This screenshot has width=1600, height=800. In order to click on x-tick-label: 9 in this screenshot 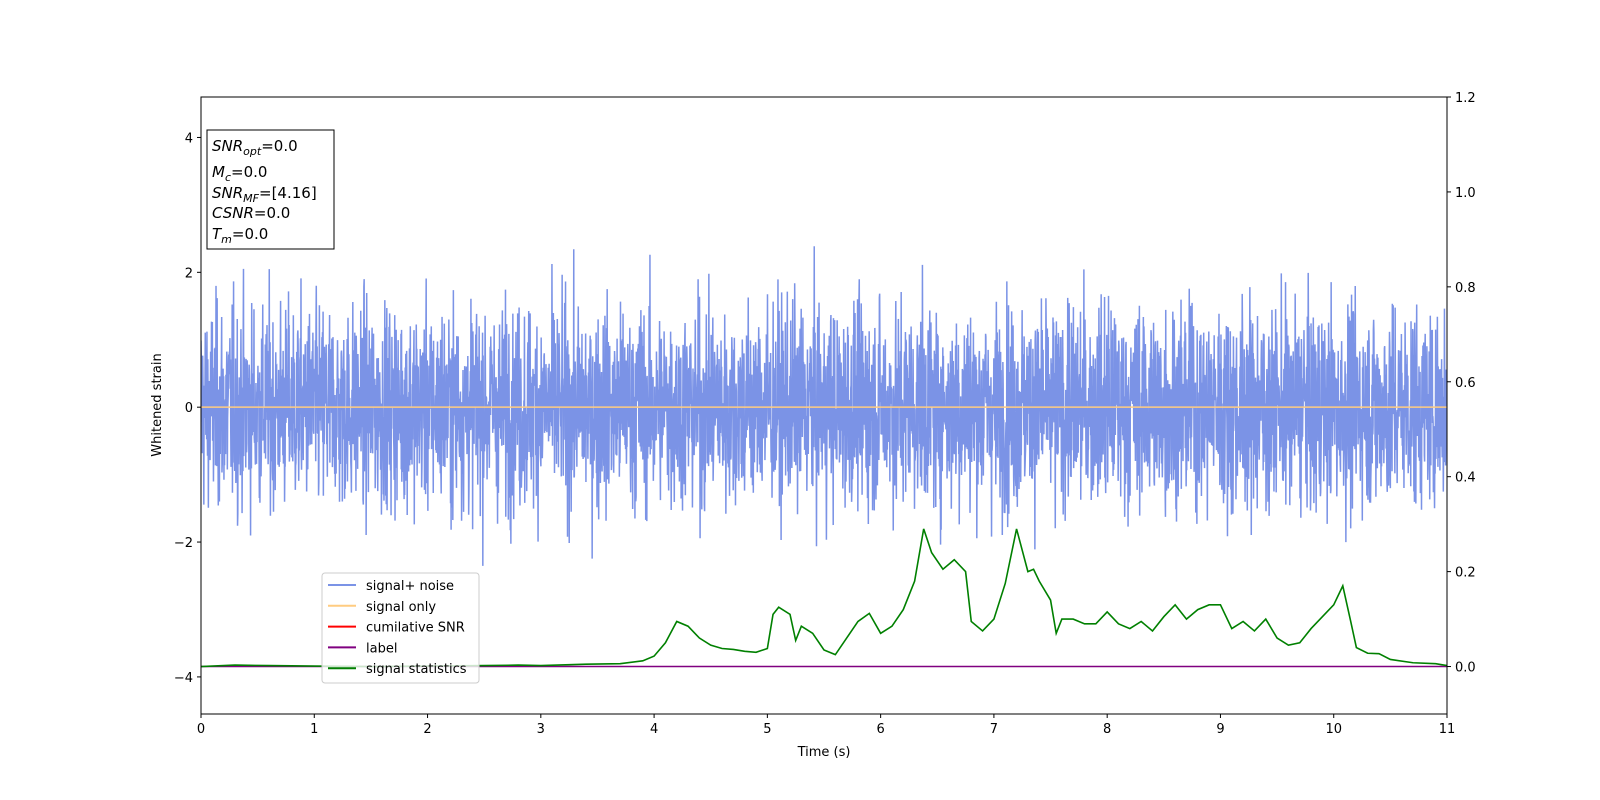, I will do `click(1220, 729)`.